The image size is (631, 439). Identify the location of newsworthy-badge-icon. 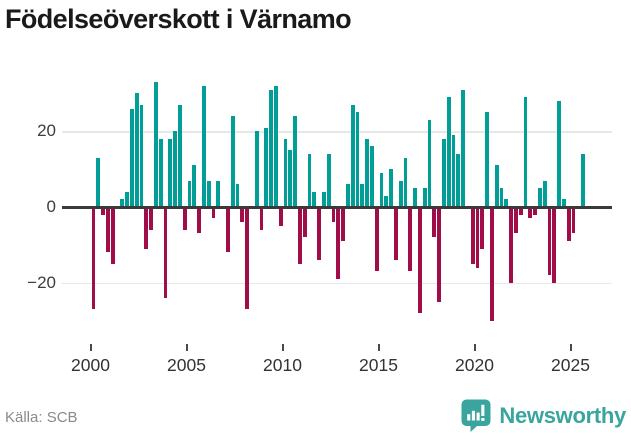
(476, 415).